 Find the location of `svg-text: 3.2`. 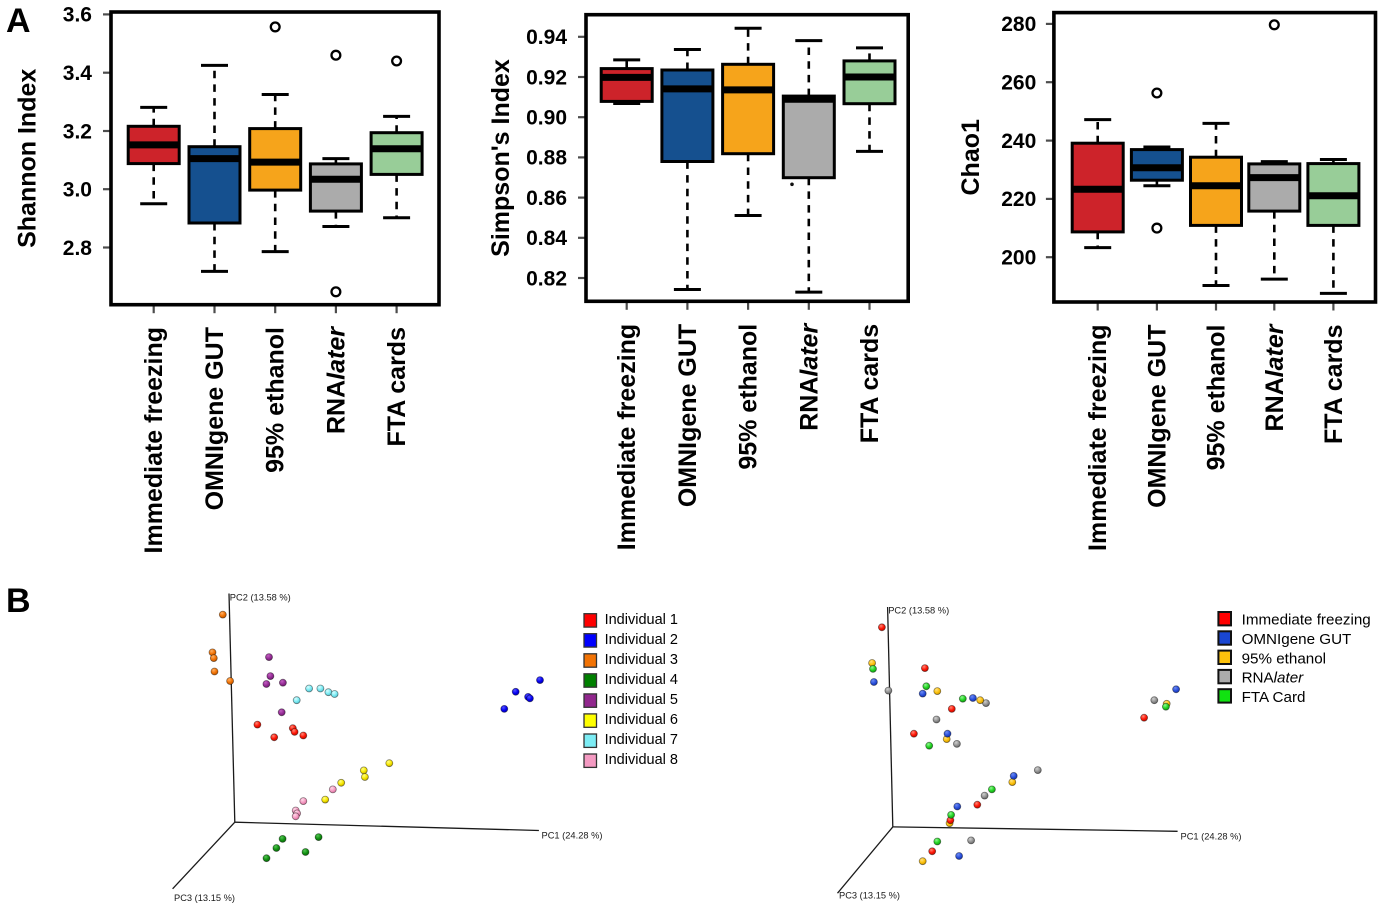

svg-text: 3.2 is located at coordinates (77, 131).